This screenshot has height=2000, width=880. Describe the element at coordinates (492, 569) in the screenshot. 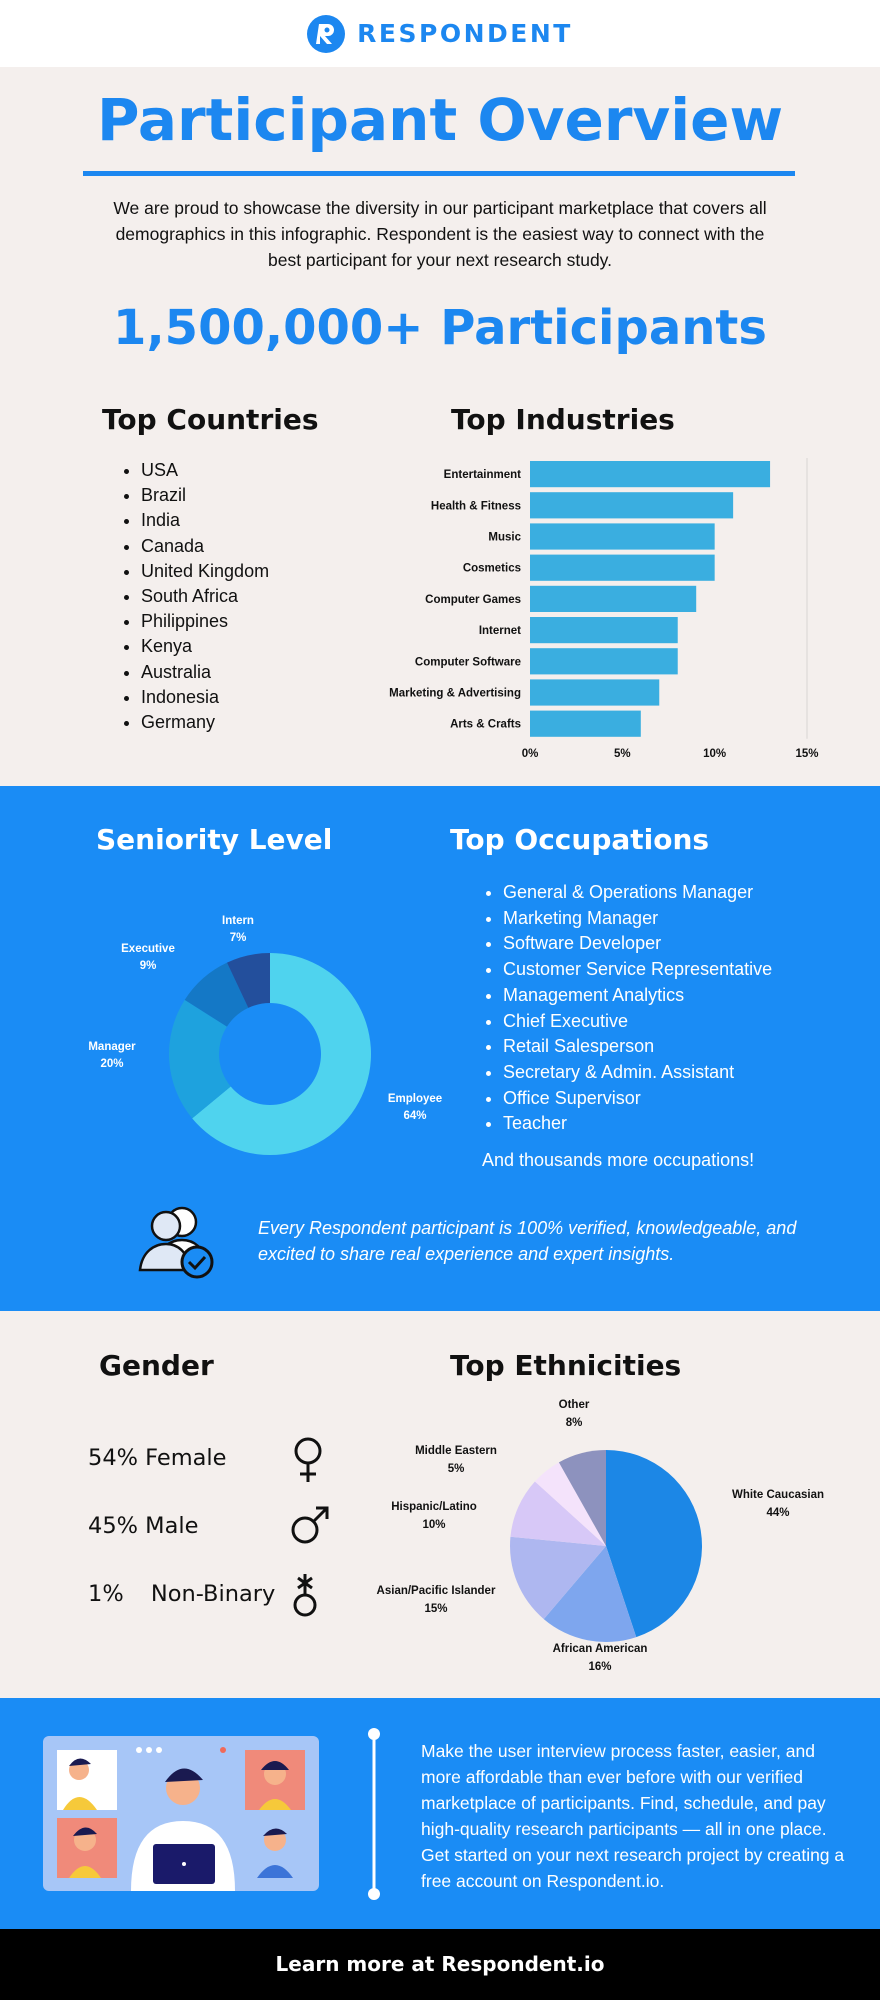

I see `bar-category-label: Cosmetics` at that location.